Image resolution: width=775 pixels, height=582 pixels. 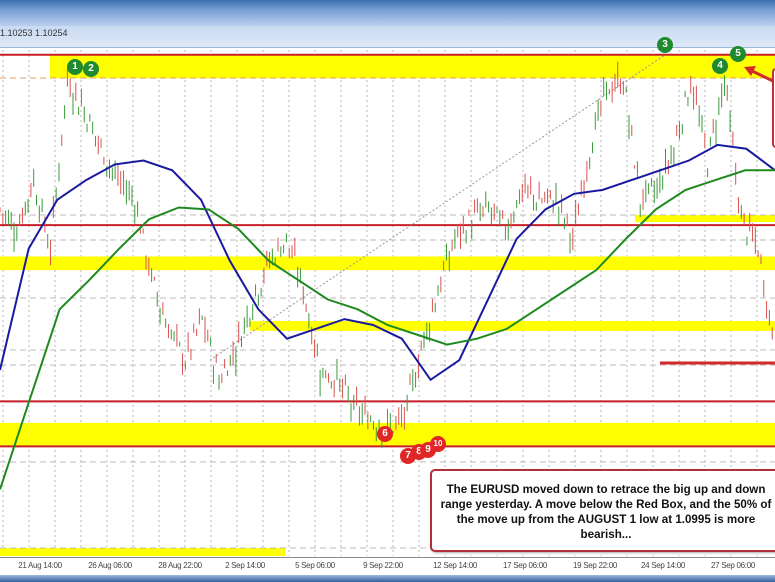 What do you see at coordinates (438, 444) in the screenshot?
I see `marker-red: 10` at bounding box center [438, 444].